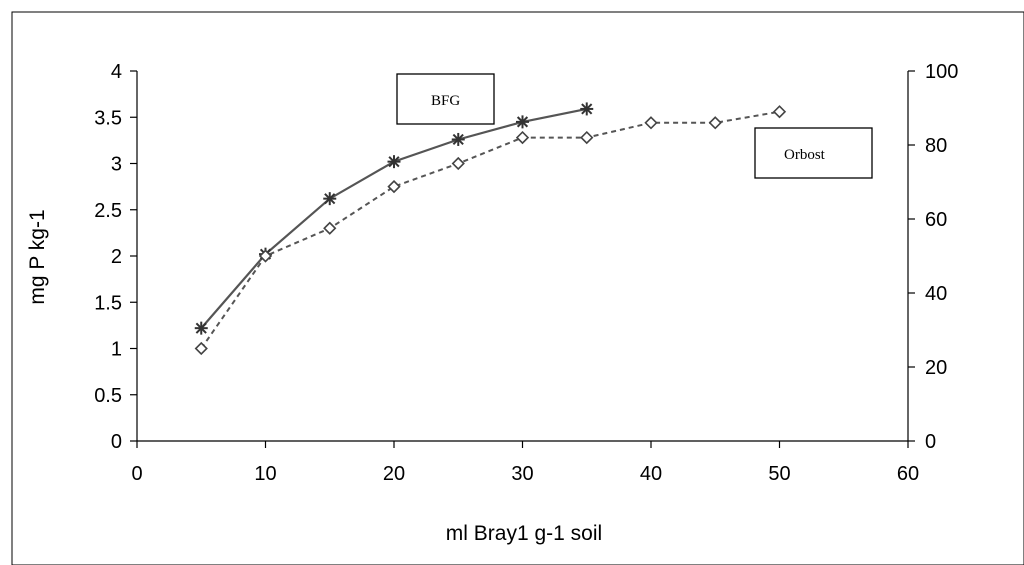 The width and height of the screenshot is (1024, 565). Describe the element at coordinates (779, 474) in the screenshot. I see `x-tick-label: 50` at that location.